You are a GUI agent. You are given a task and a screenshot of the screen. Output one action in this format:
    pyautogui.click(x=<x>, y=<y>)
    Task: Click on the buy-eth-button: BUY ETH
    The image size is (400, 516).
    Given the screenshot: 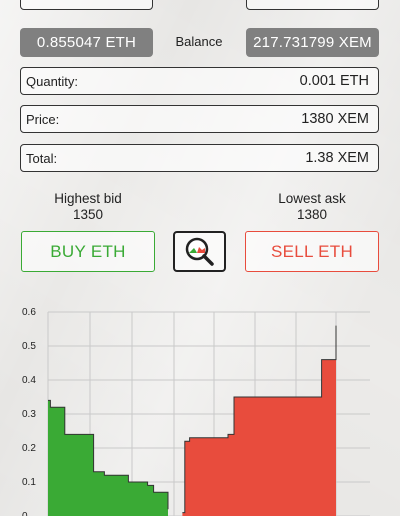 What is the action you would take?
    pyautogui.click(x=88, y=251)
    